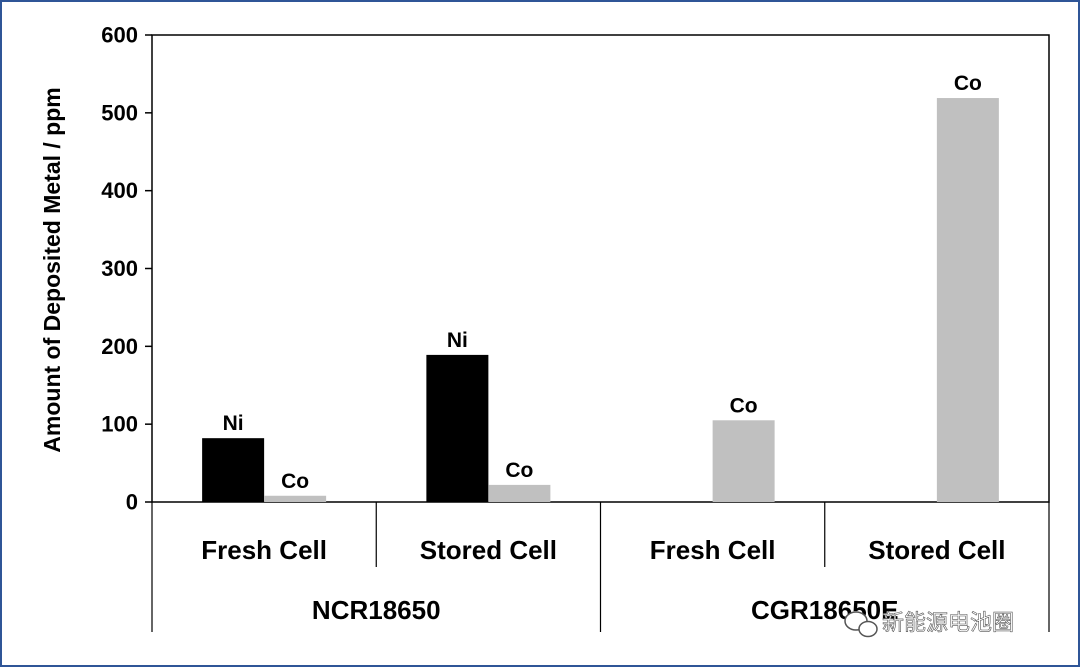  Describe the element at coordinates (119, 112) in the screenshot. I see `y-tick-label: 500` at that location.